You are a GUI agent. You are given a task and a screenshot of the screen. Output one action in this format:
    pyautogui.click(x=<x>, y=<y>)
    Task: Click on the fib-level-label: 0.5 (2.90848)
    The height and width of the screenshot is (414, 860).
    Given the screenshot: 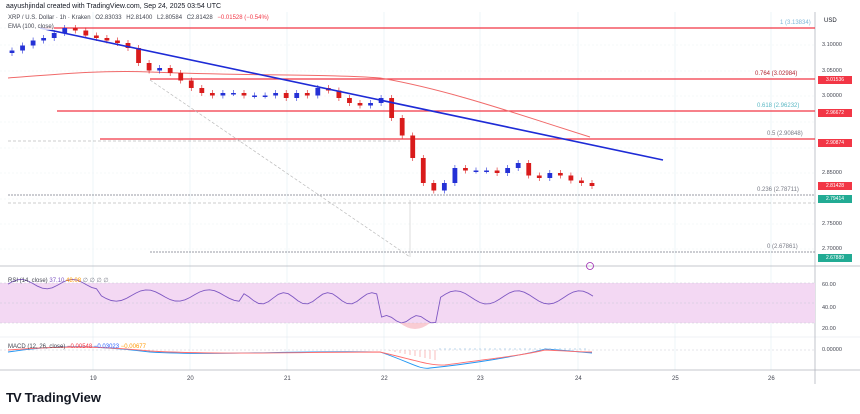 What is the action you would take?
    pyautogui.click(x=785, y=134)
    